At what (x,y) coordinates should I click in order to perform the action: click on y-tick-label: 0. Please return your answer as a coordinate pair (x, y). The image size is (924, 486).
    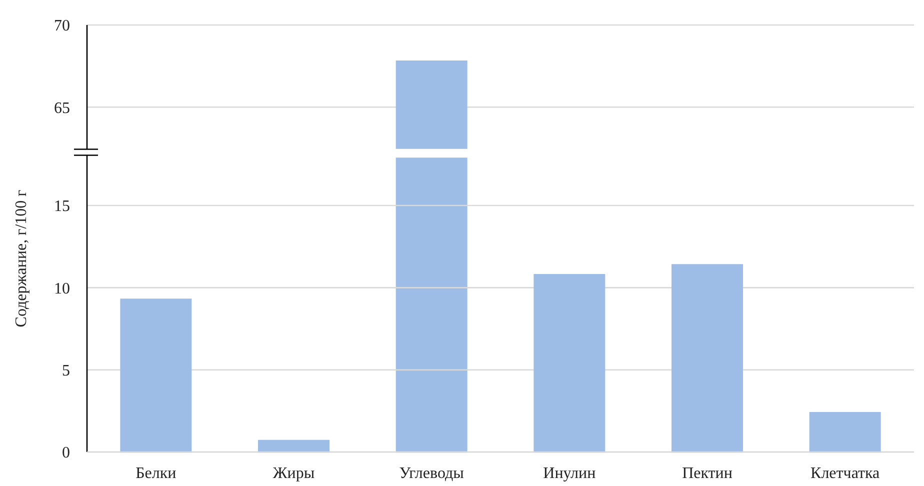
    Looking at the image, I should click on (66, 453).